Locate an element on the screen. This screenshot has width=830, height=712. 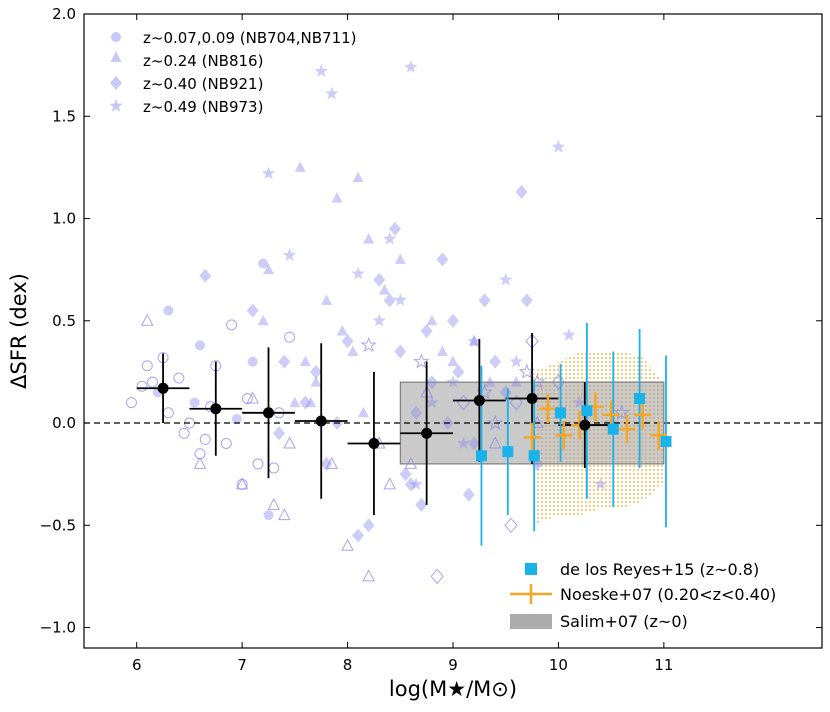
legend-marker-circle is located at coordinates (116, 37).